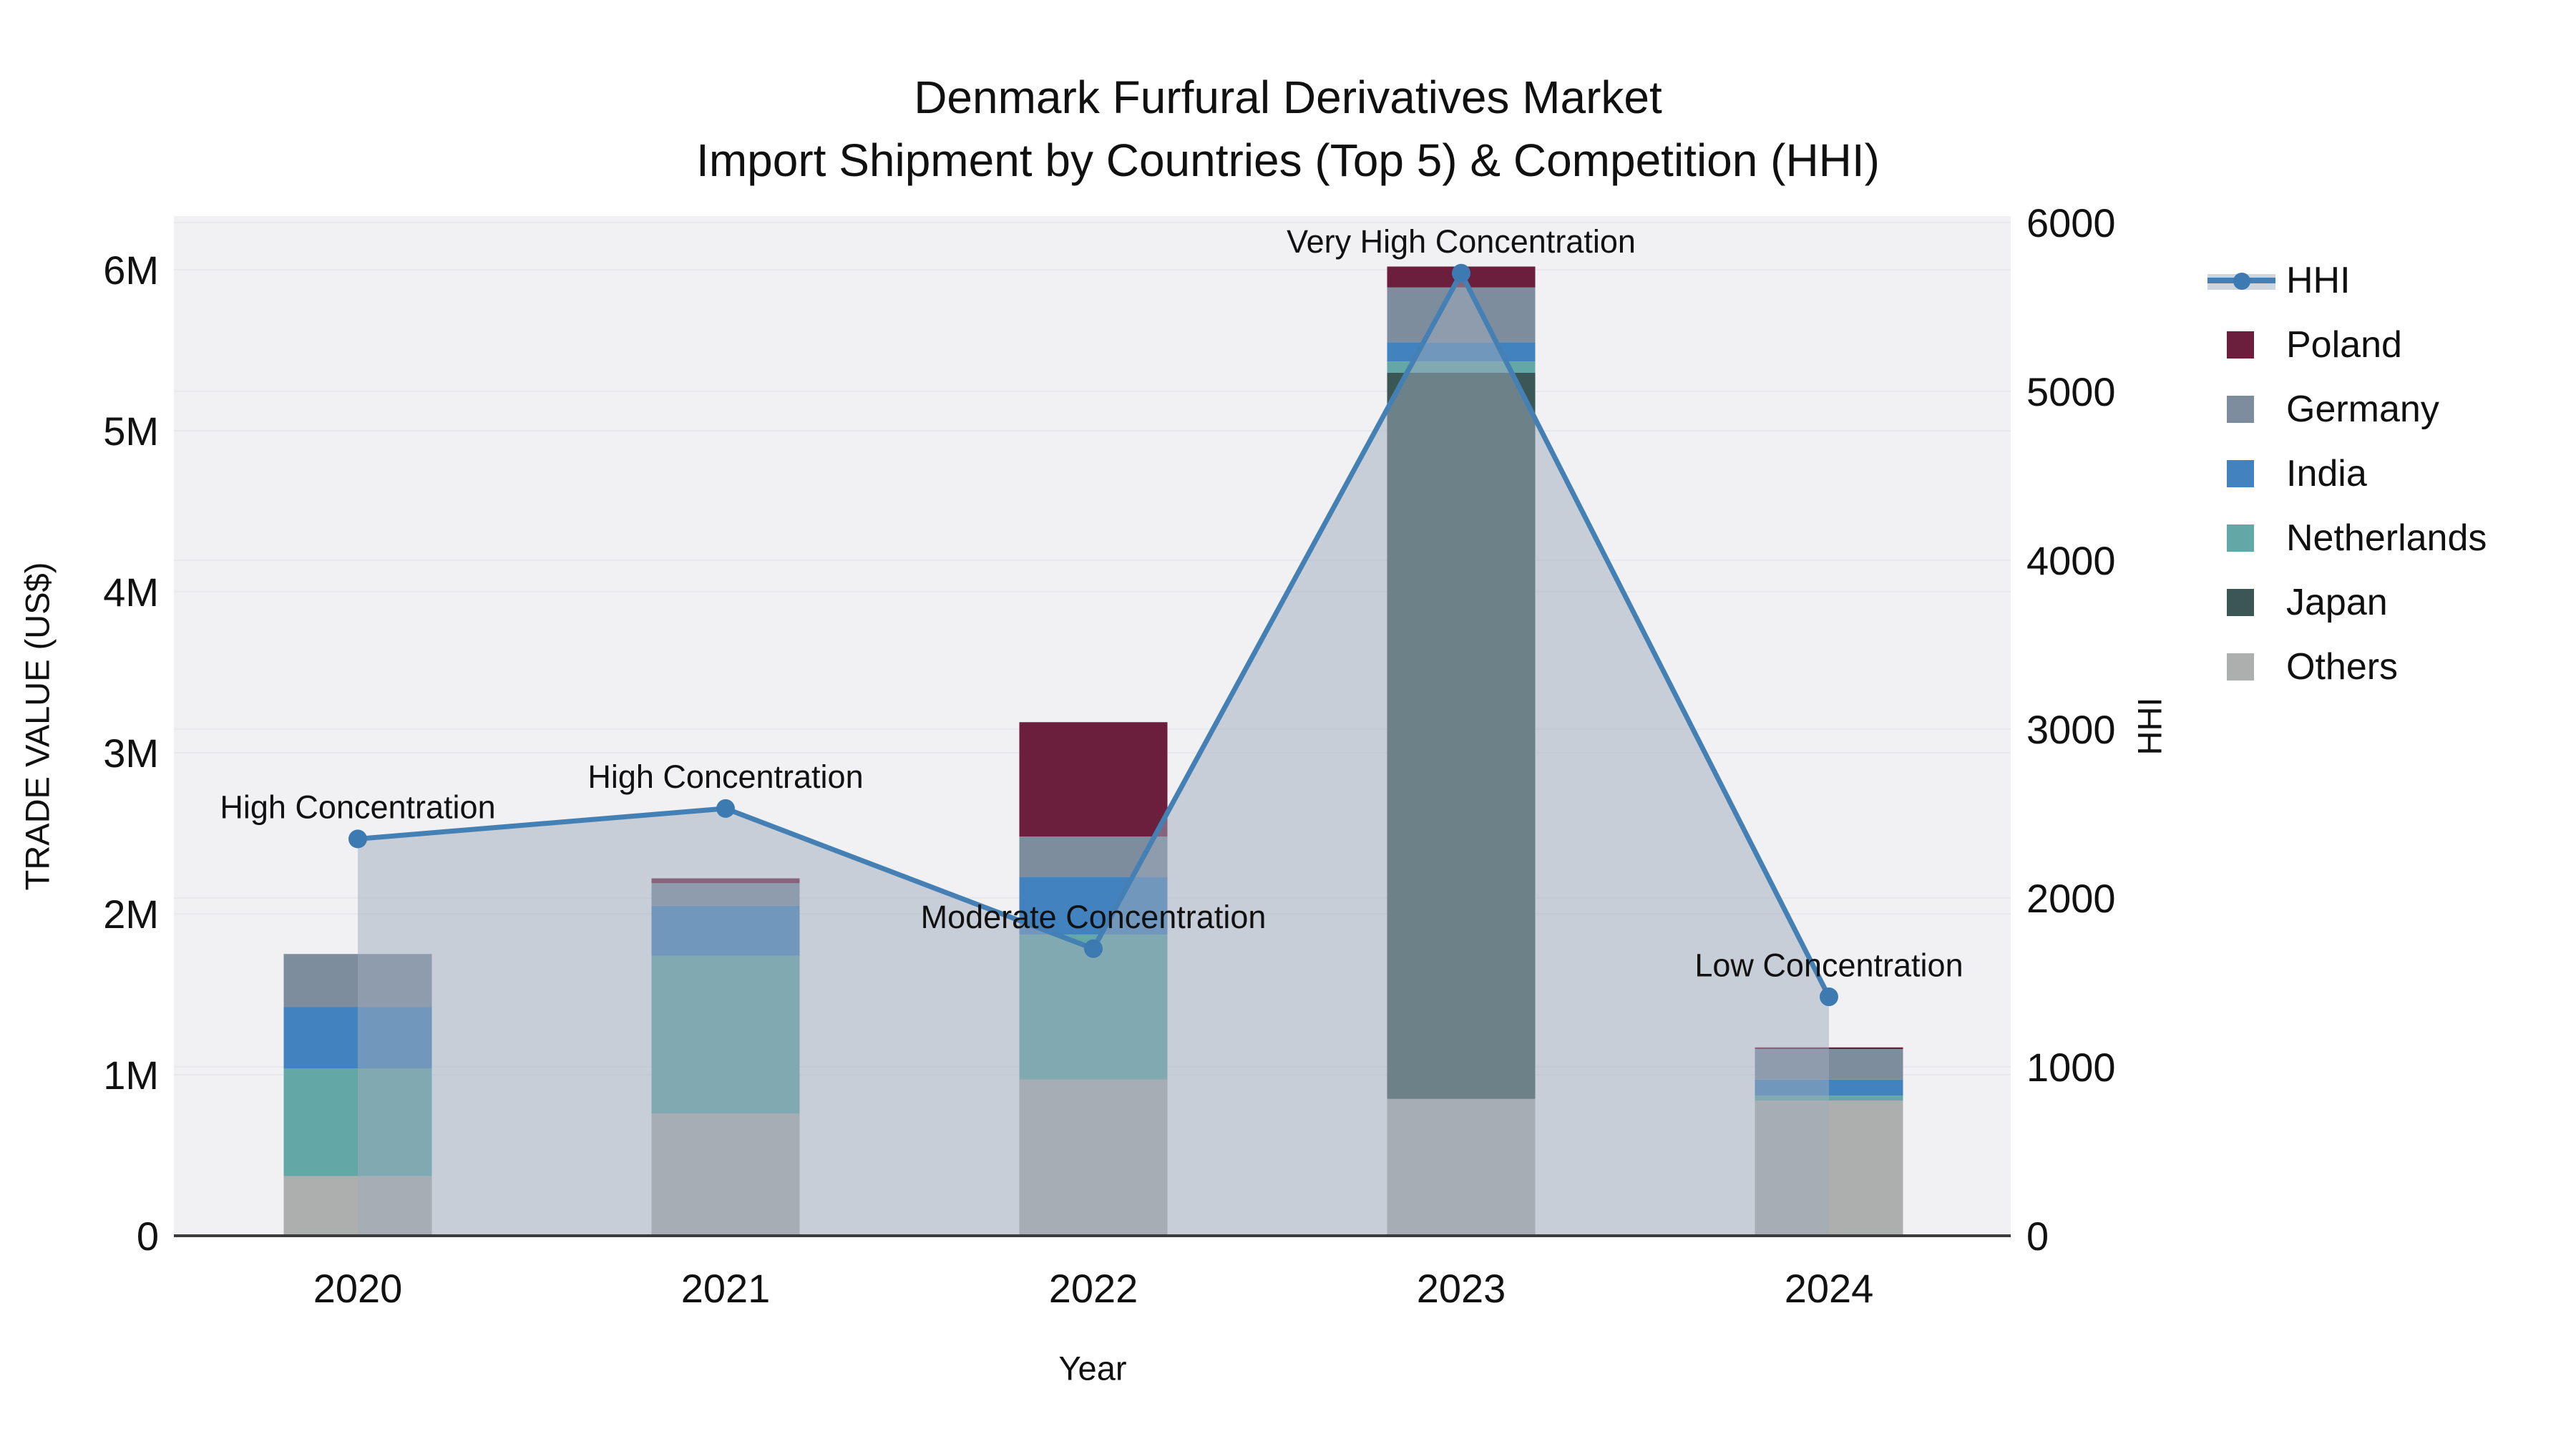 This screenshot has width=2576, height=1449. I want to click on legend-hhi-marker-dot, so click(2241, 281).